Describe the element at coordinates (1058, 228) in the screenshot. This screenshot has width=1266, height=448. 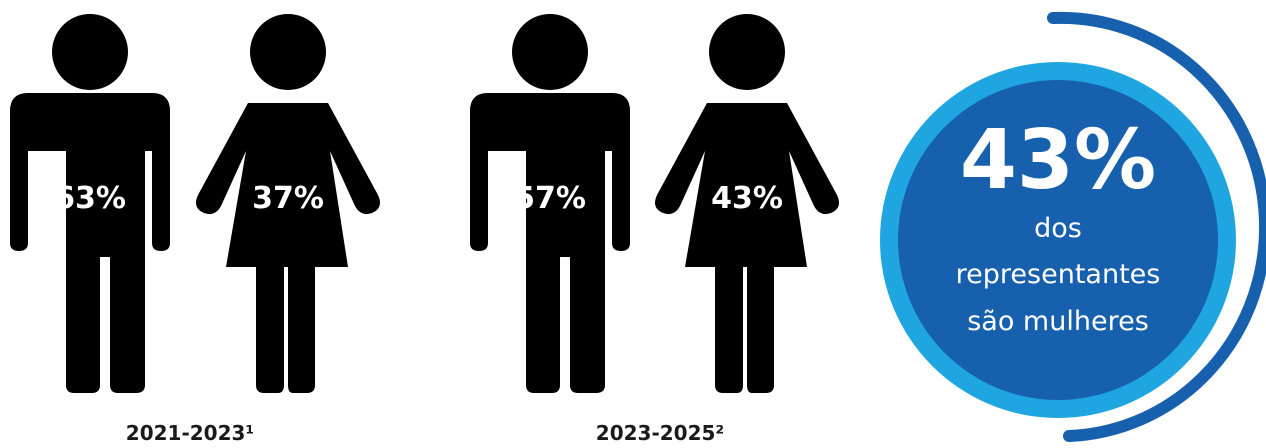
I see `highlight-line-1: dos` at that location.